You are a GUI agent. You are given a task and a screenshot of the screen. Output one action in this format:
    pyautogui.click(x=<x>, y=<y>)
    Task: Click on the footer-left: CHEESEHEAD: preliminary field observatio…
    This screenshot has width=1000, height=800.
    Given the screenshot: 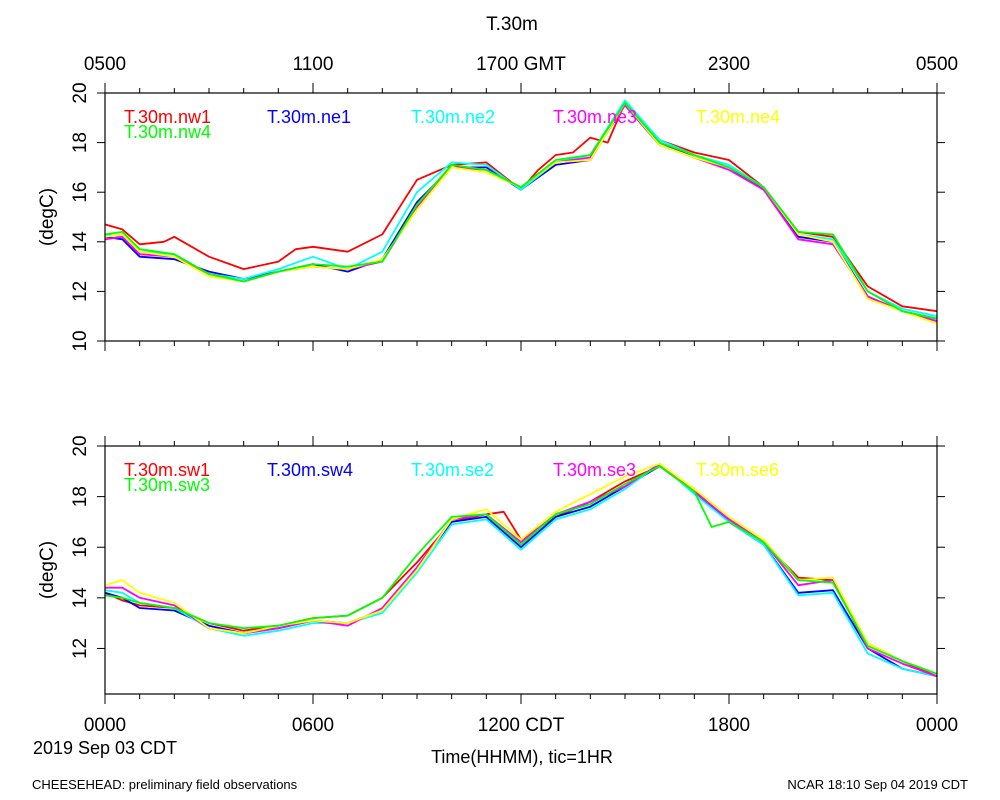 What is the action you would take?
    pyautogui.click(x=165, y=784)
    